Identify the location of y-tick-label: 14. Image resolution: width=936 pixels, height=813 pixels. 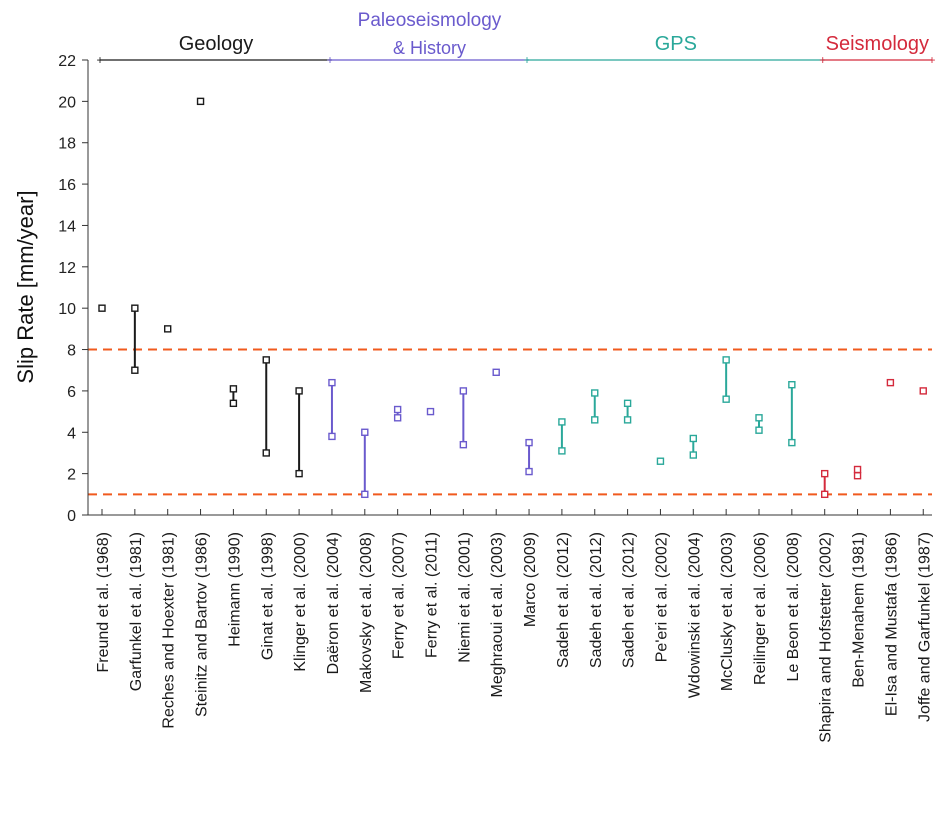
(67, 226).